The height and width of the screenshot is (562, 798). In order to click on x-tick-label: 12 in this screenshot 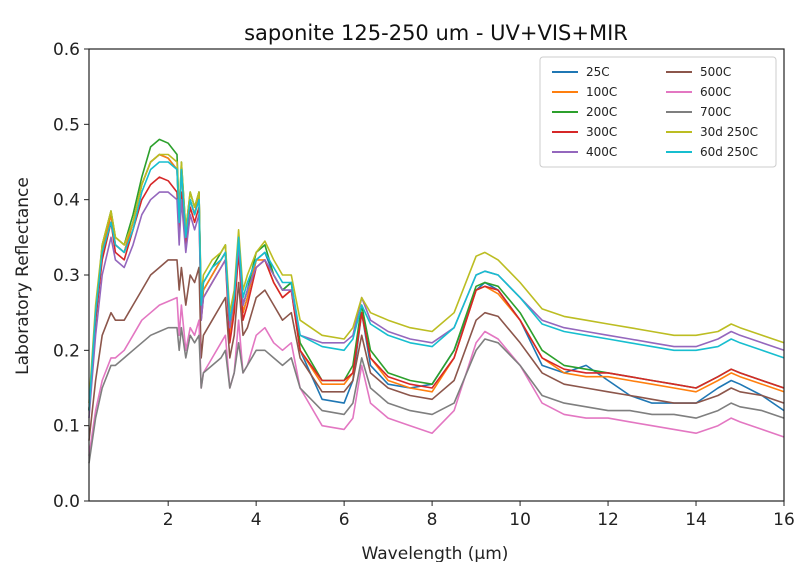, I will do `click(608, 520)`.